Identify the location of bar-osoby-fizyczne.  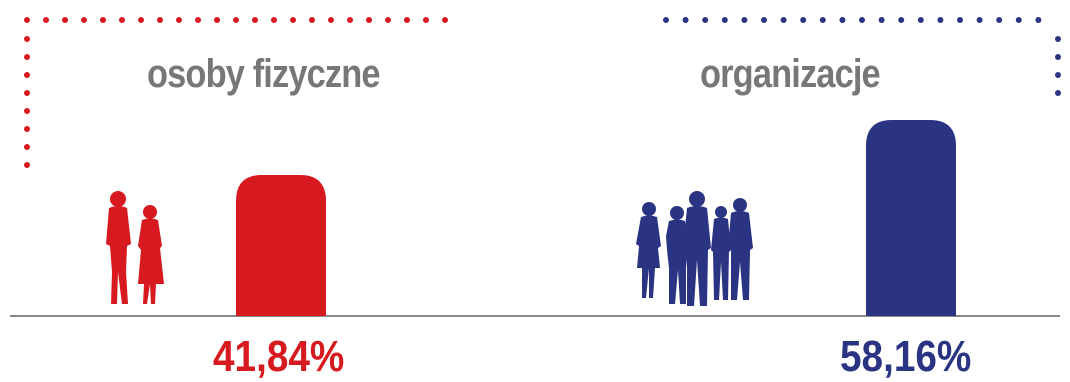
(281, 245).